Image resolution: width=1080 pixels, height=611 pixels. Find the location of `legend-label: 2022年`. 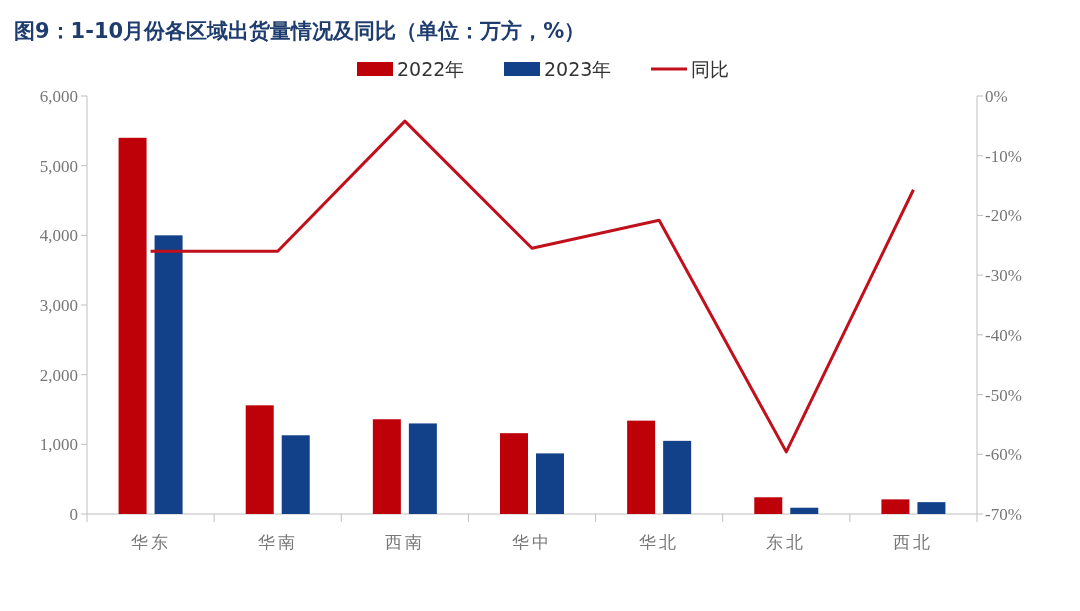

legend-label: 2022年 is located at coordinates (431, 69).